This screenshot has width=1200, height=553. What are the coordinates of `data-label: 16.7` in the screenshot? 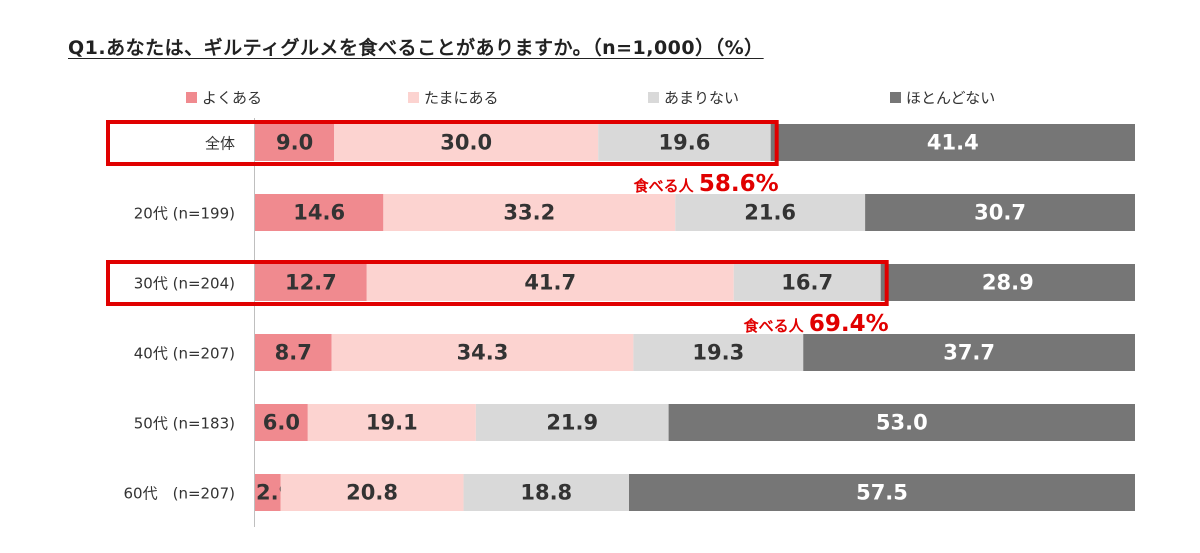 It's located at (807, 283).